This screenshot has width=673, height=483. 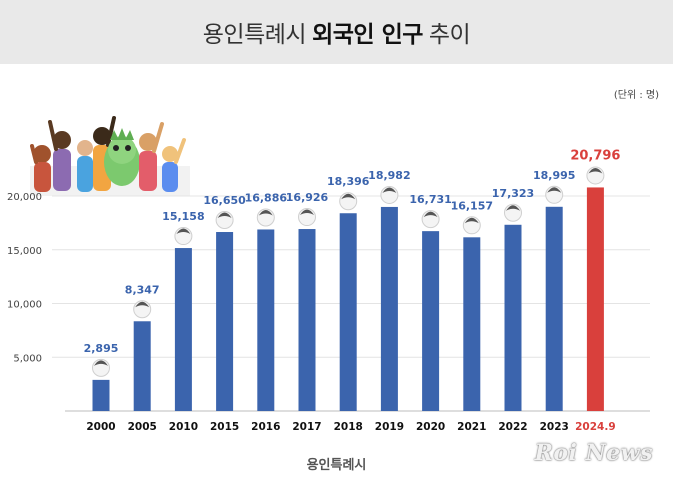 What do you see at coordinates (595, 427) in the screenshot?
I see `x-tick-label: 2024.9` at bounding box center [595, 427].